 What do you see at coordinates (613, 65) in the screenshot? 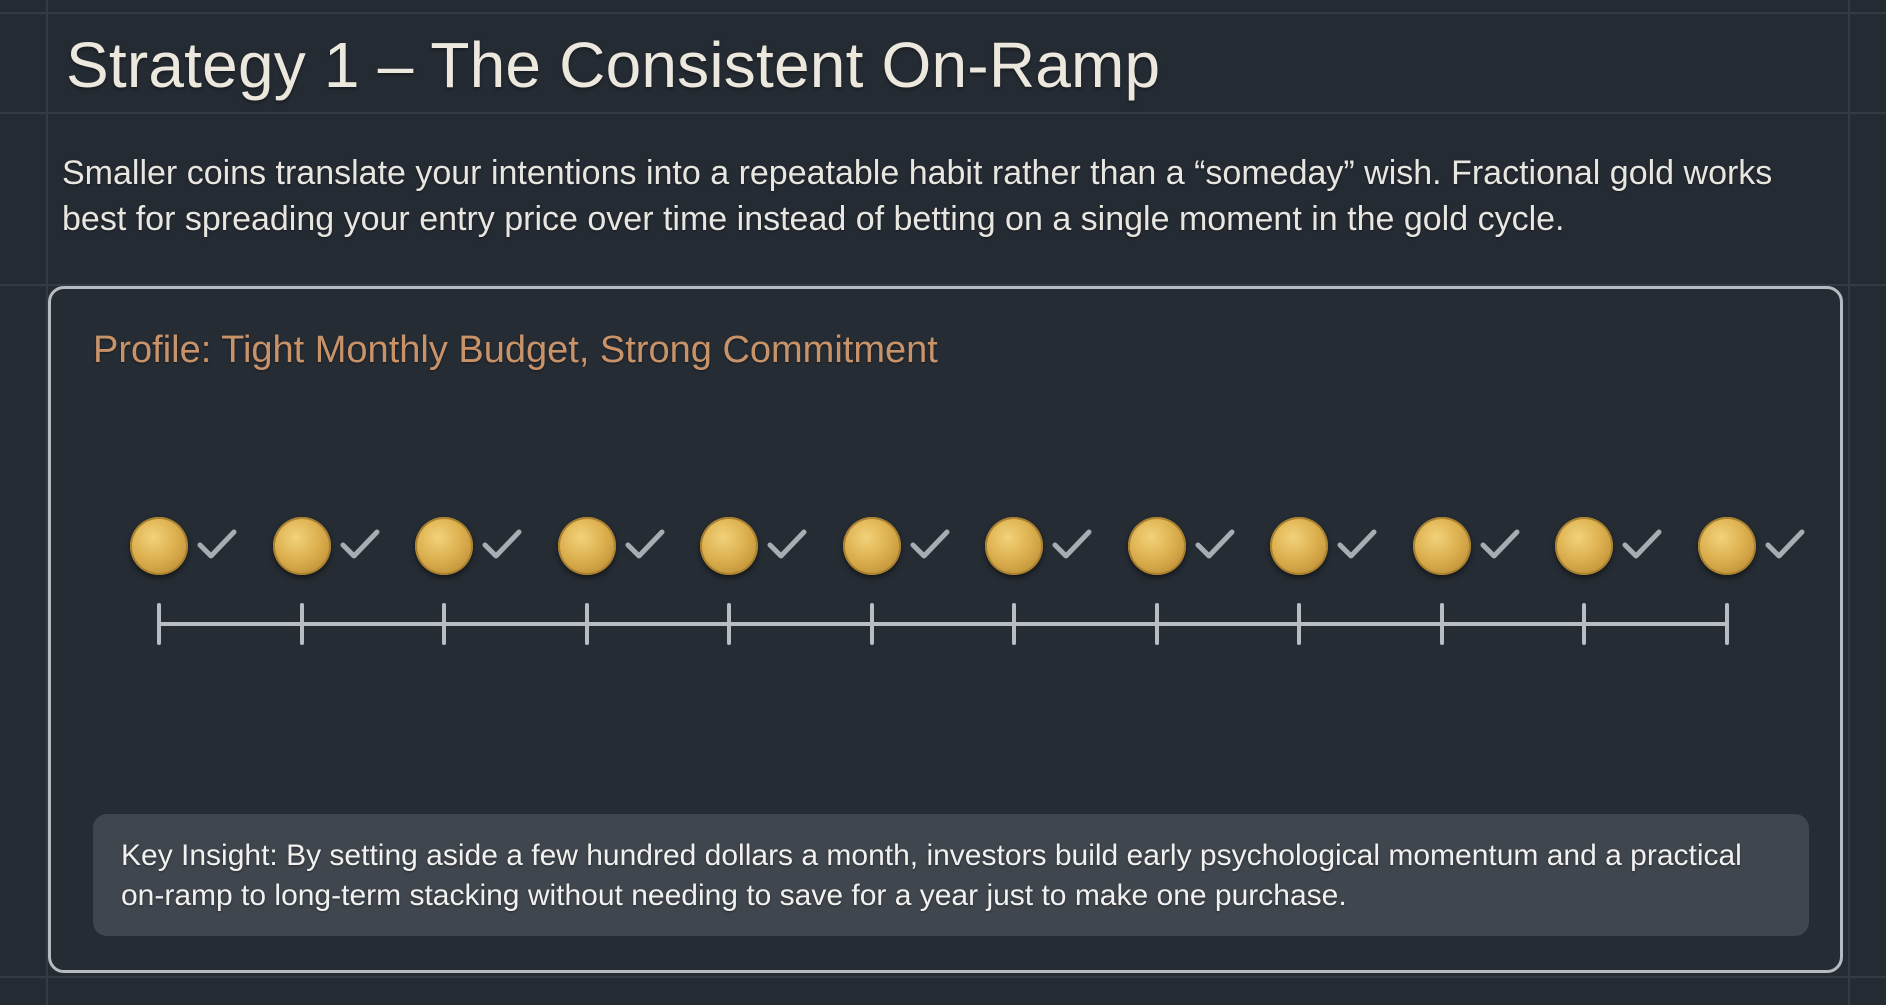
I see `slide-title: Strategy 1 – The Consistent On-Ramp` at bounding box center [613, 65].